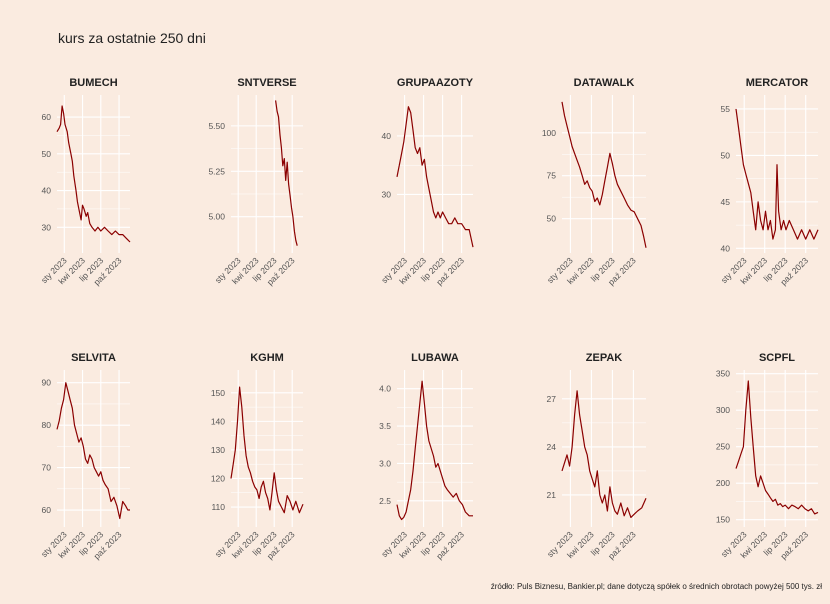 This screenshot has height=604, width=830. I want to click on y-tick-label: 75, so click(552, 176).